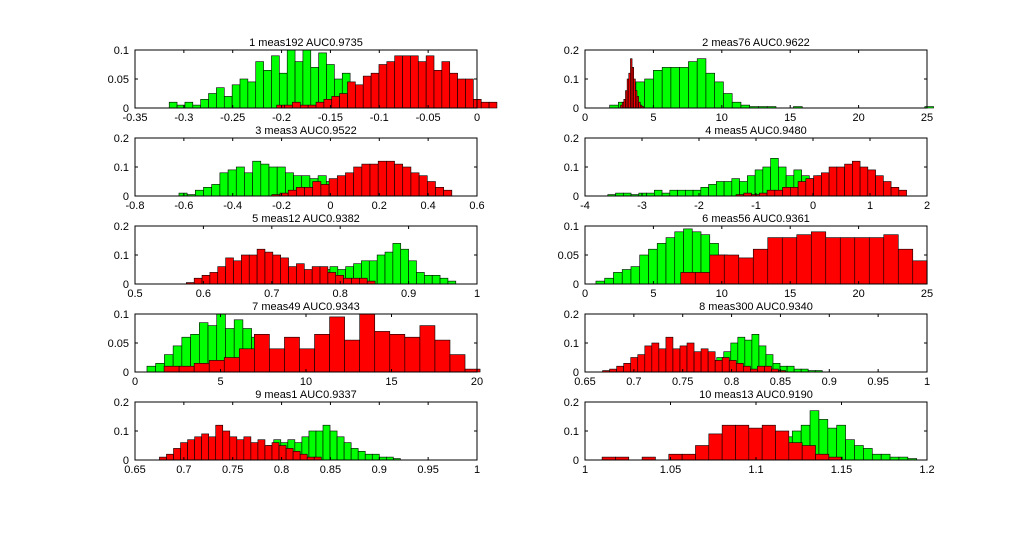  What do you see at coordinates (756, 307) in the screenshot?
I see `subplot-title: 8 meas300 AUC0.9340` at bounding box center [756, 307].